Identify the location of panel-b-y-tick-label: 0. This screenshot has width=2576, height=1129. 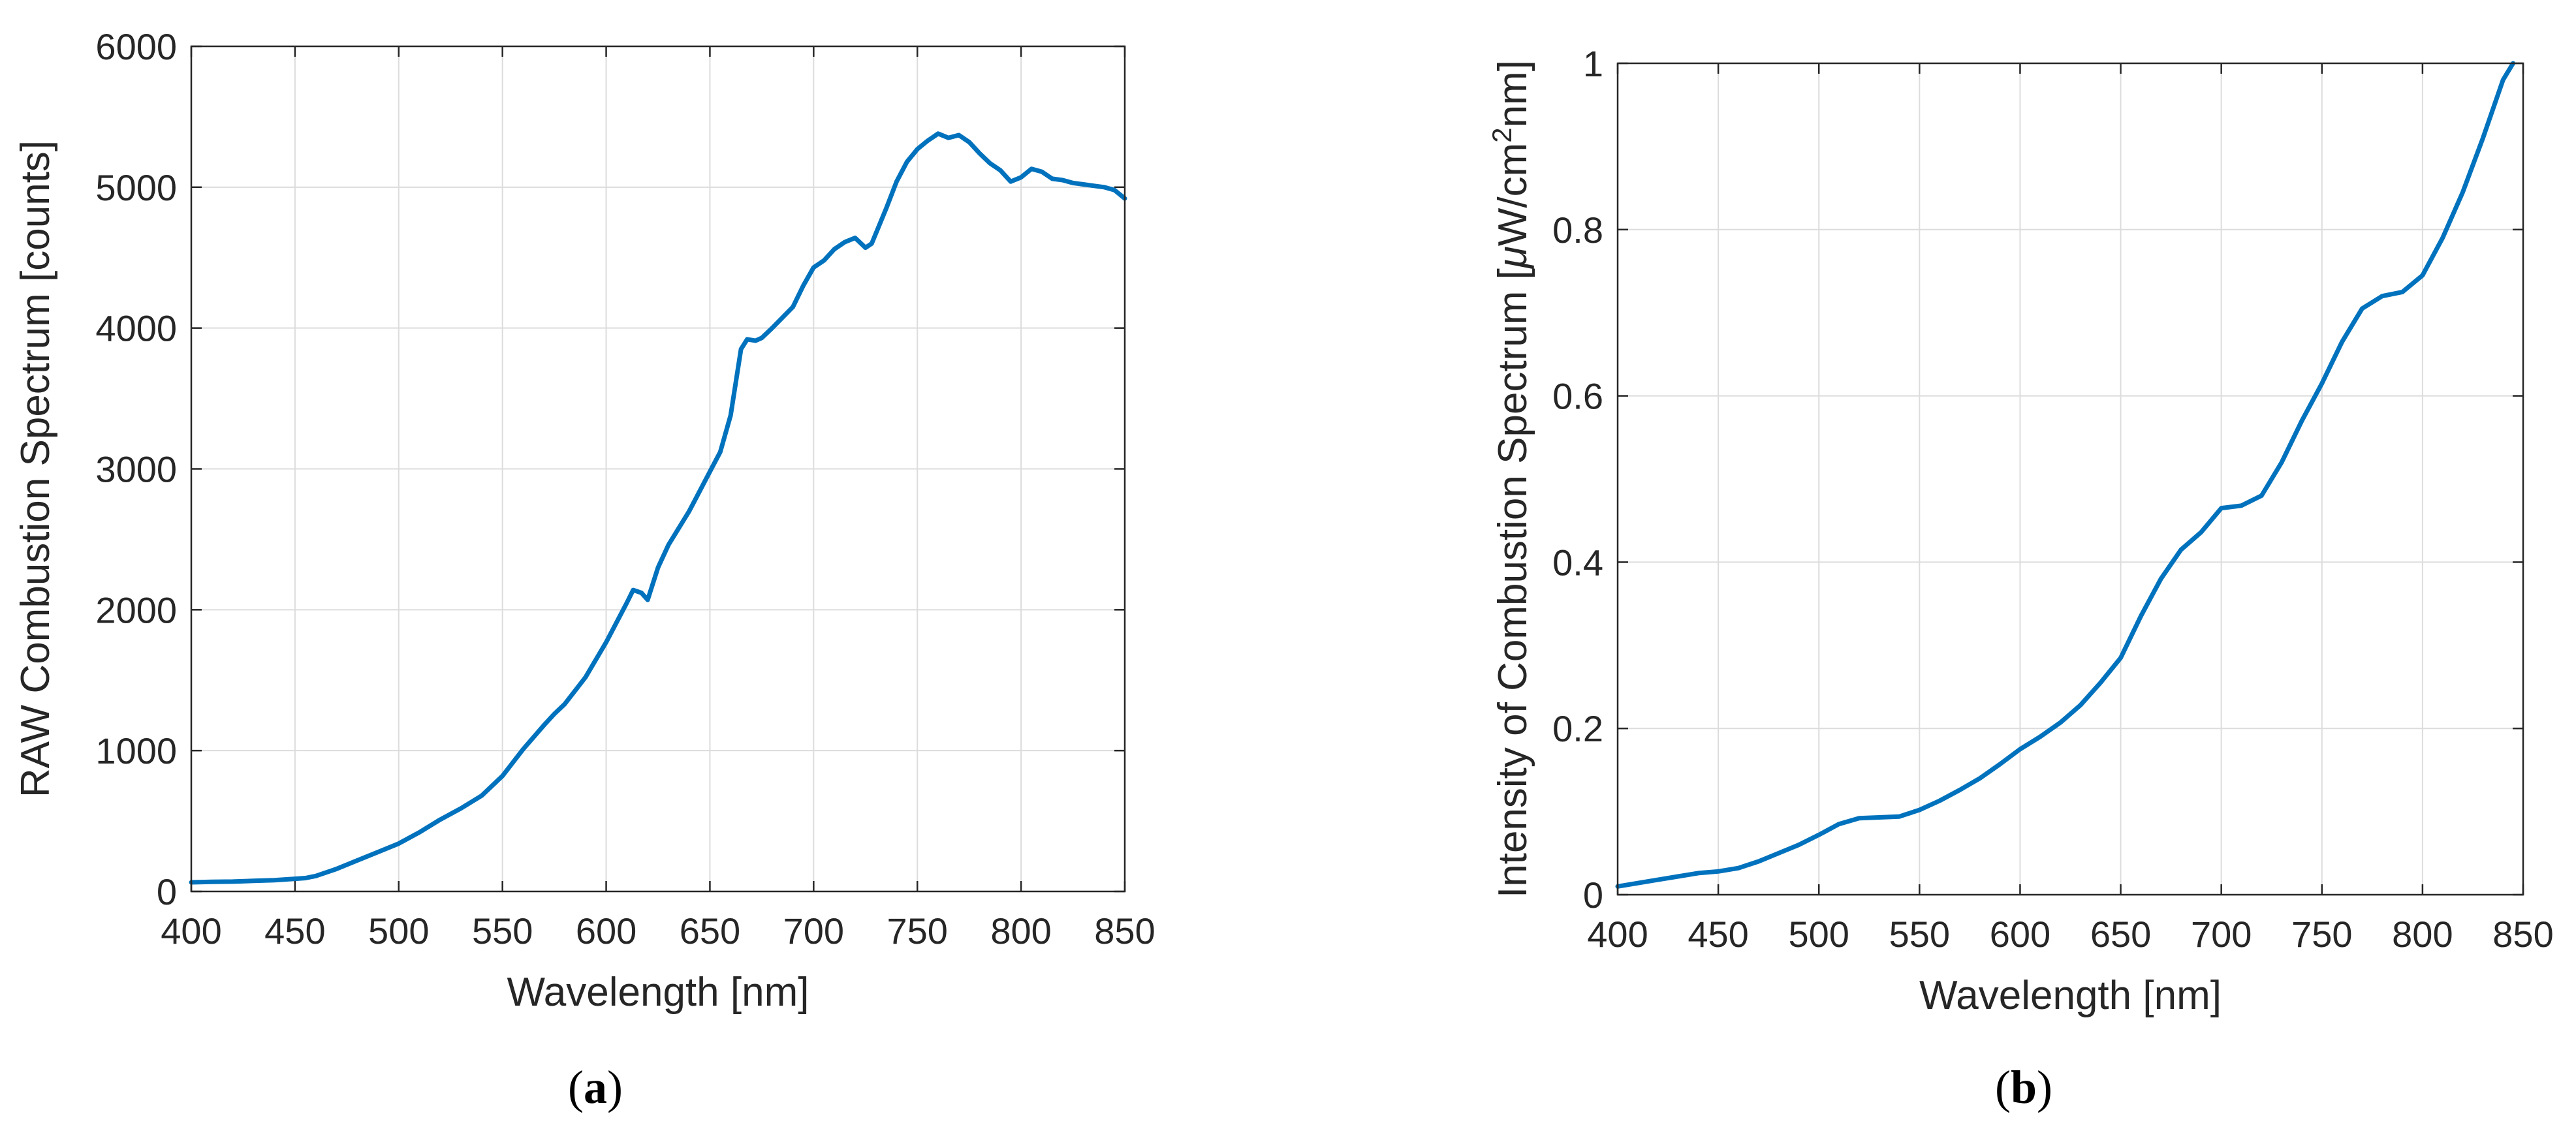
(1593, 895).